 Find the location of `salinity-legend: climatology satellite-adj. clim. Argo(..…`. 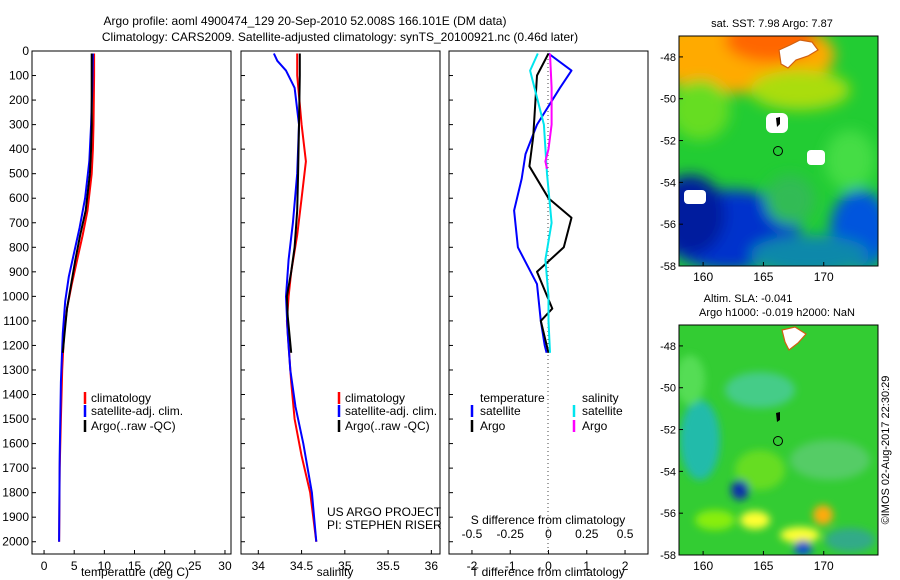

salinity-legend: climatology satellite-adj. clim. Argo(..… is located at coordinates (387, 412).